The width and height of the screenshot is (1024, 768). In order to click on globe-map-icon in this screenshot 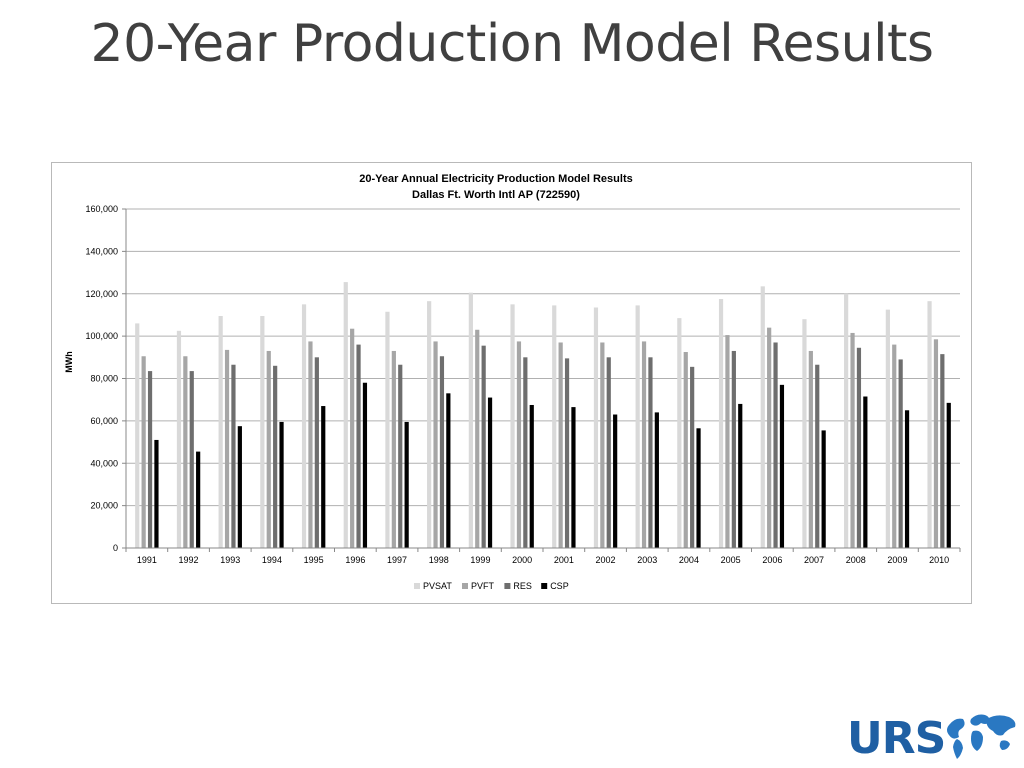, I will do `click(981, 736)`.